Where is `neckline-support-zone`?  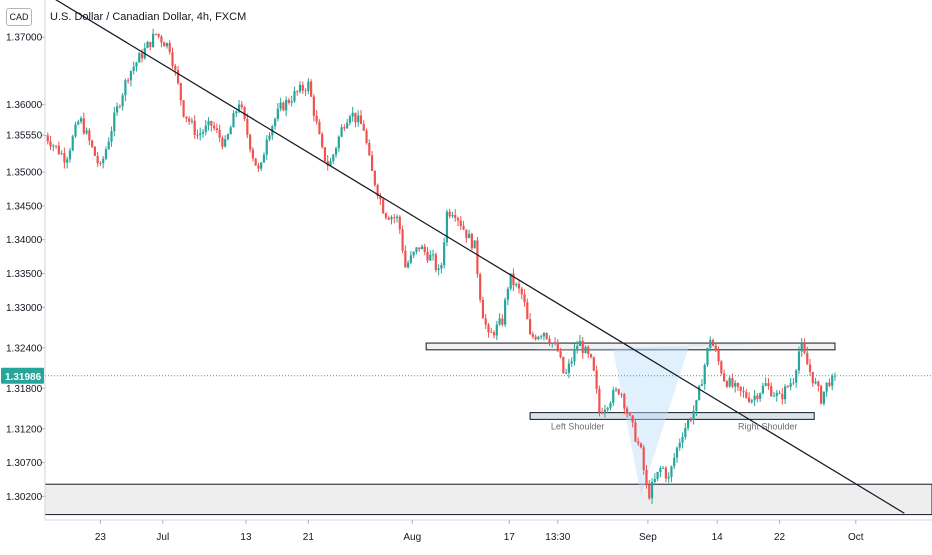
neckline-support-zone is located at coordinates (672, 416).